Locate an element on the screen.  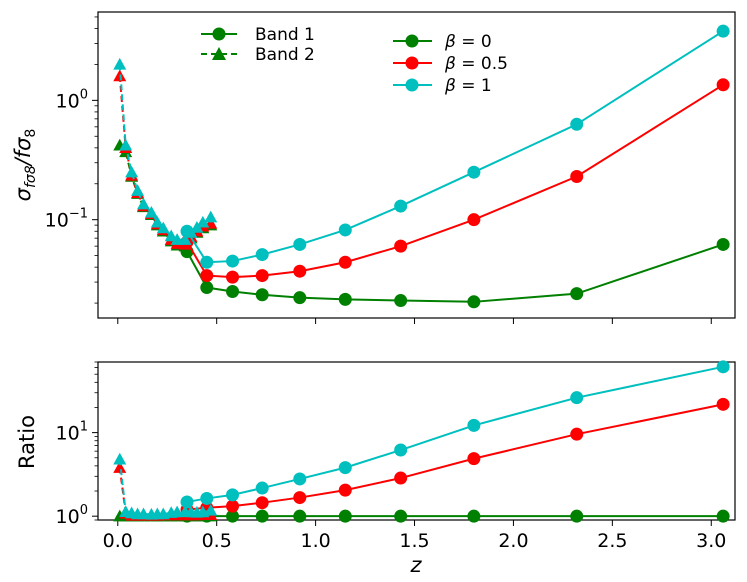
legend-beta-05: β = 0.5 is located at coordinates (450, 64).